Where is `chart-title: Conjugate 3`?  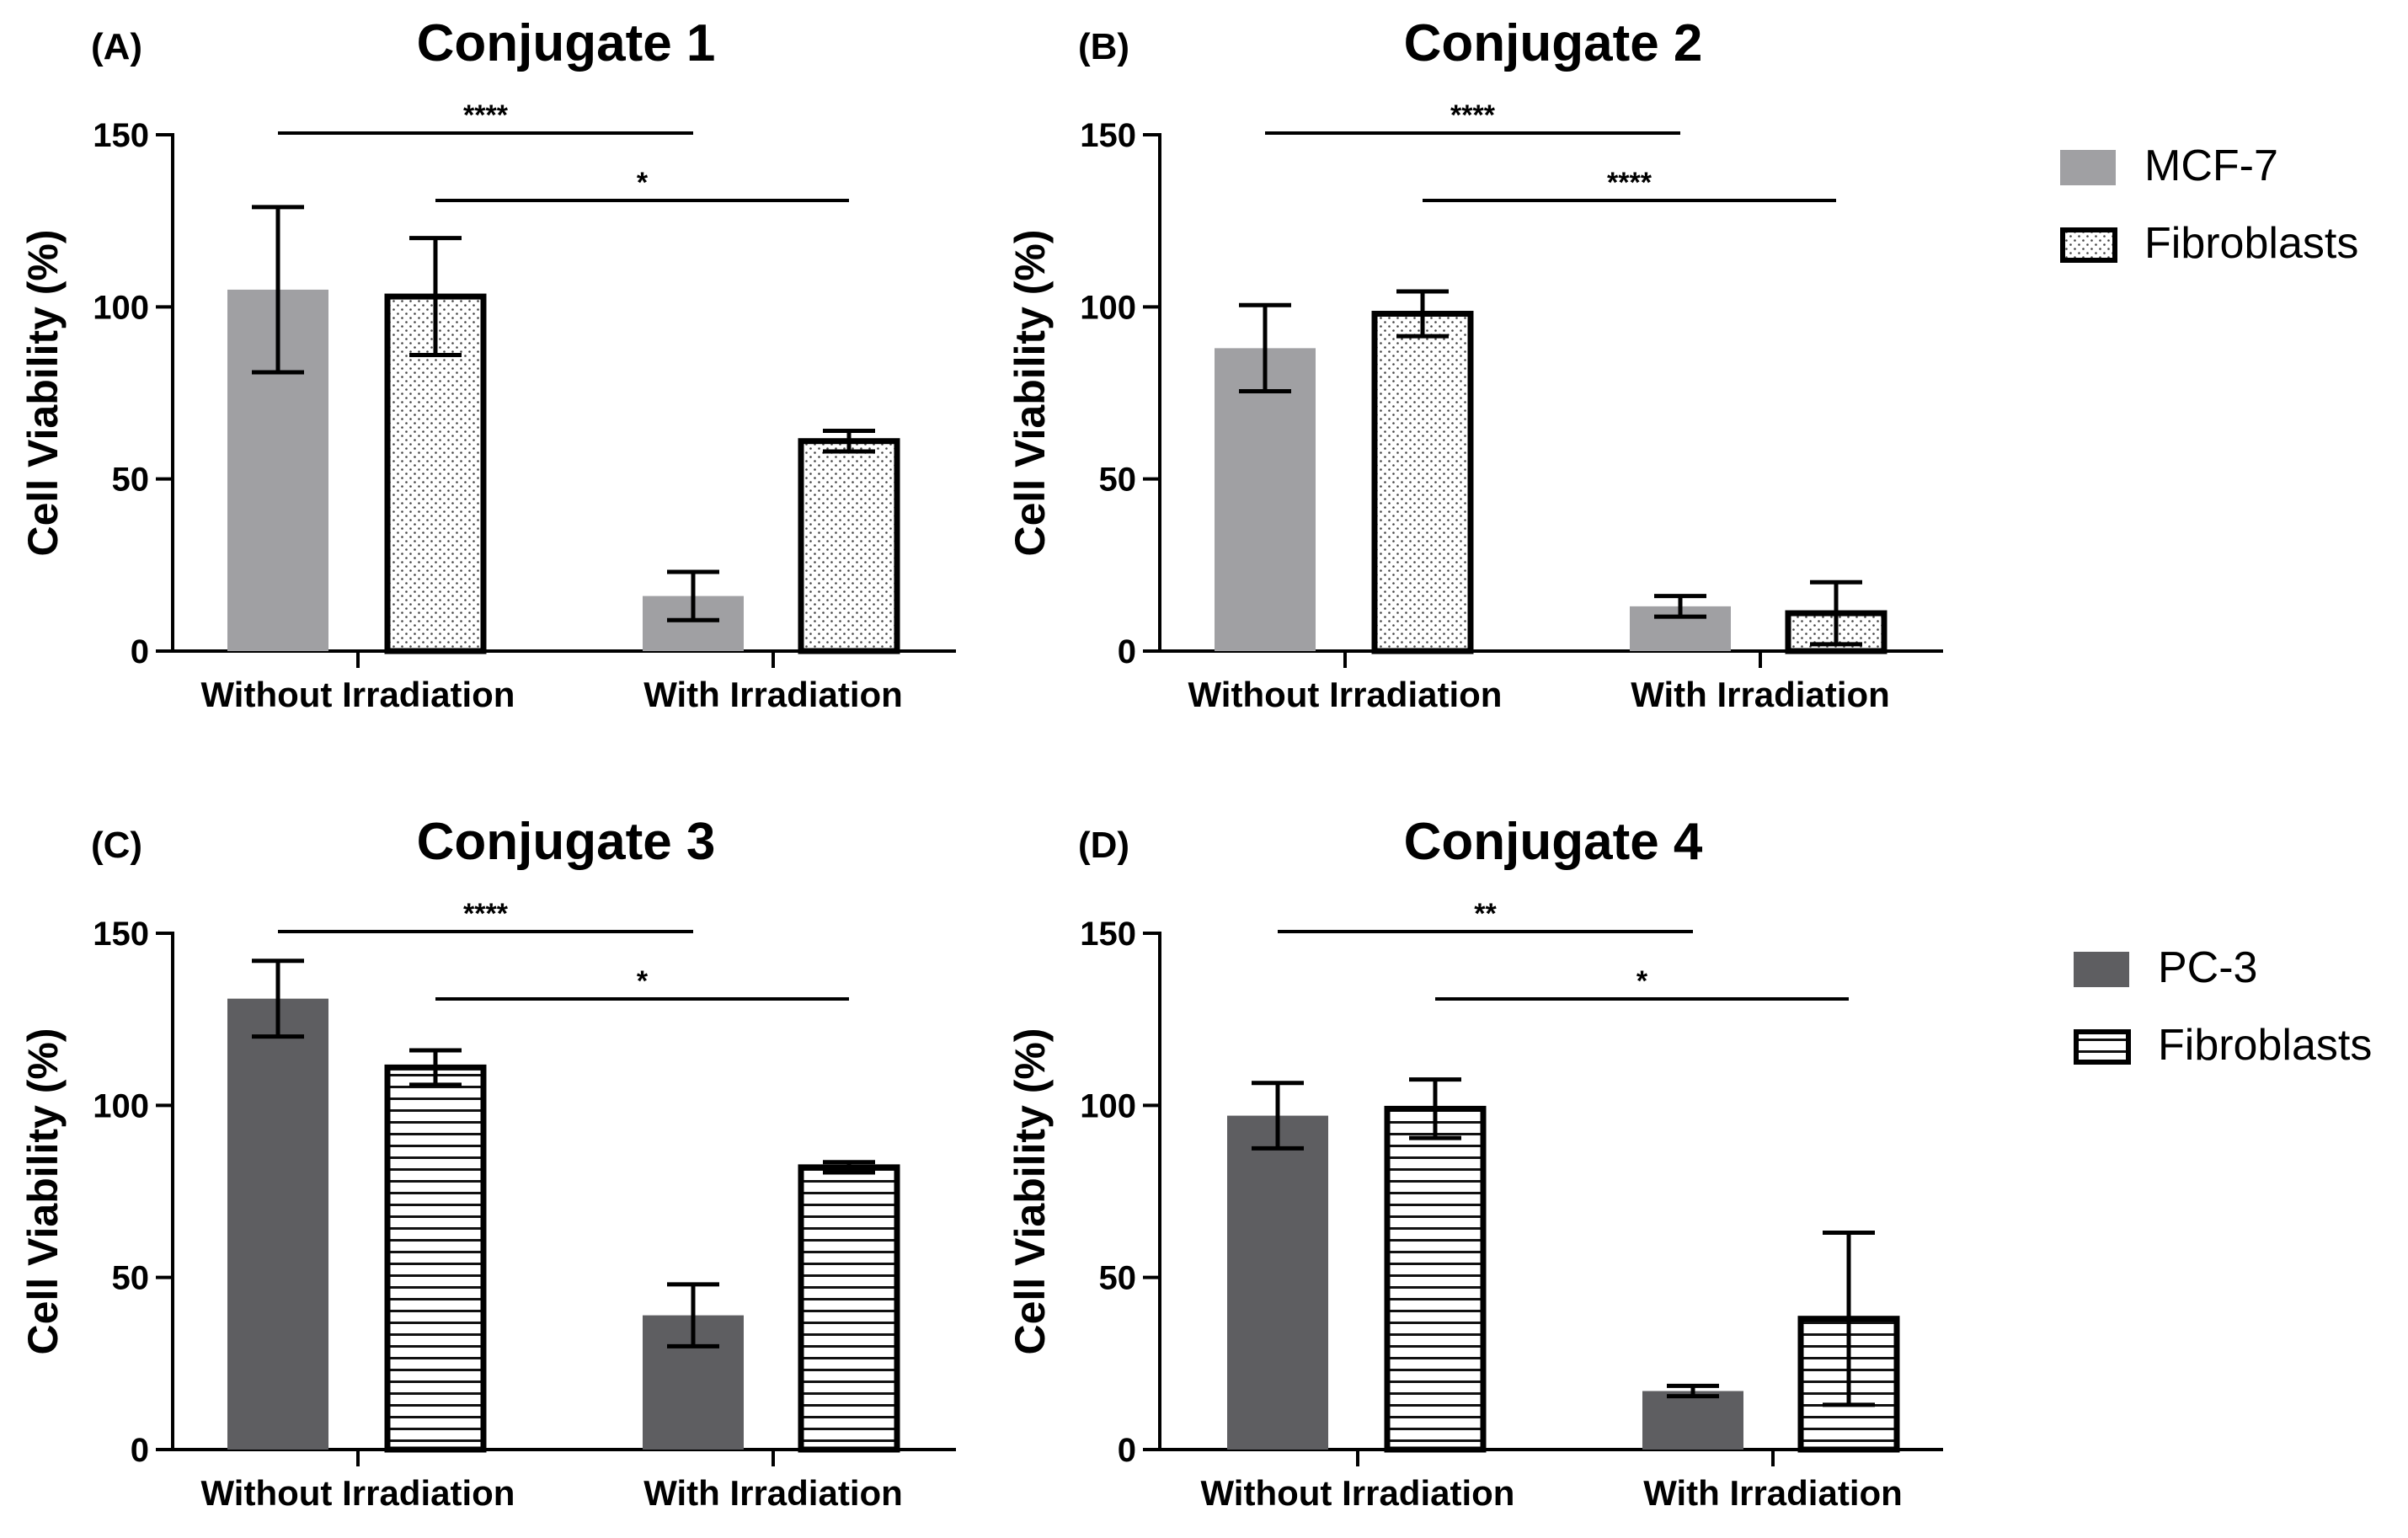 chart-title: Conjugate 3 is located at coordinates (566, 842).